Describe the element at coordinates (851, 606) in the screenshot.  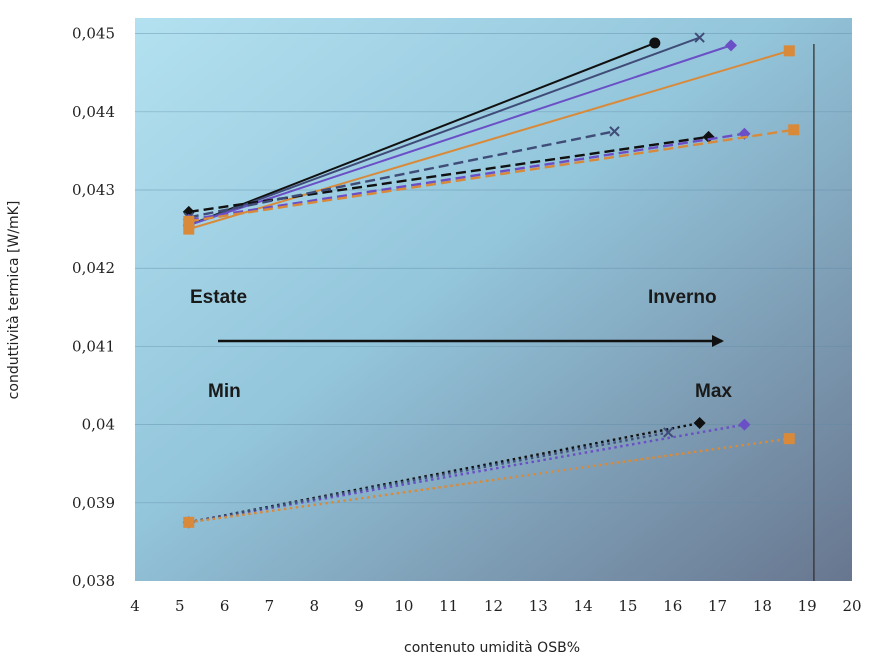
I see `x-tick-label: 20` at that location.